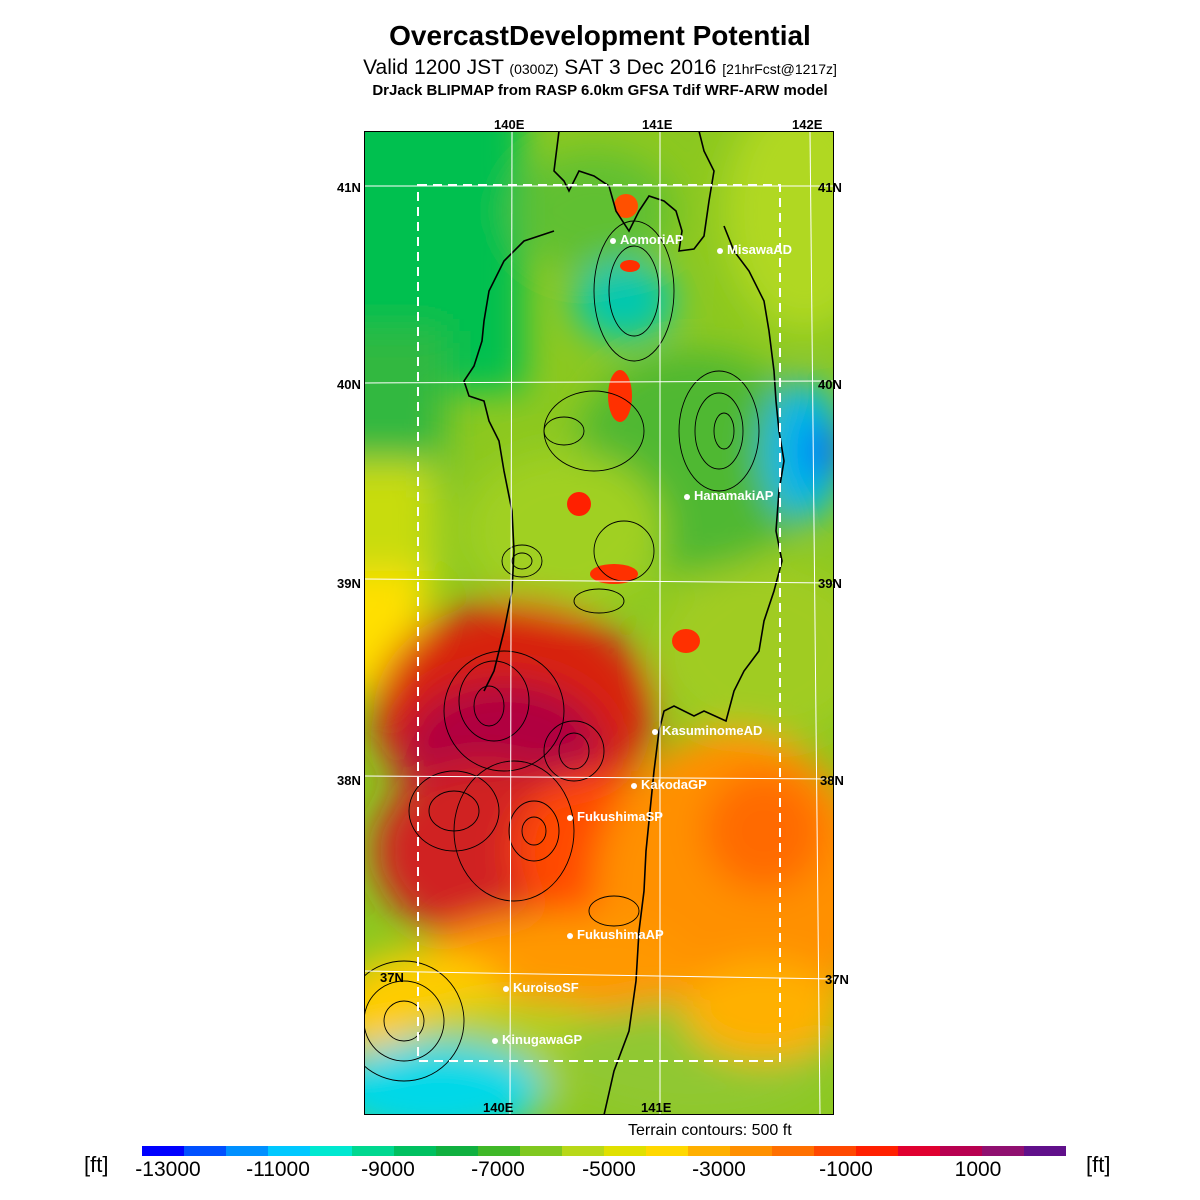 This screenshot has width=1200, height=1200. What do you see at coordinates (710, 1130) in the screenshot?
I see `terrain-contours-note: Terrain contours: 500 ft` at bounding box center [710, 1130].